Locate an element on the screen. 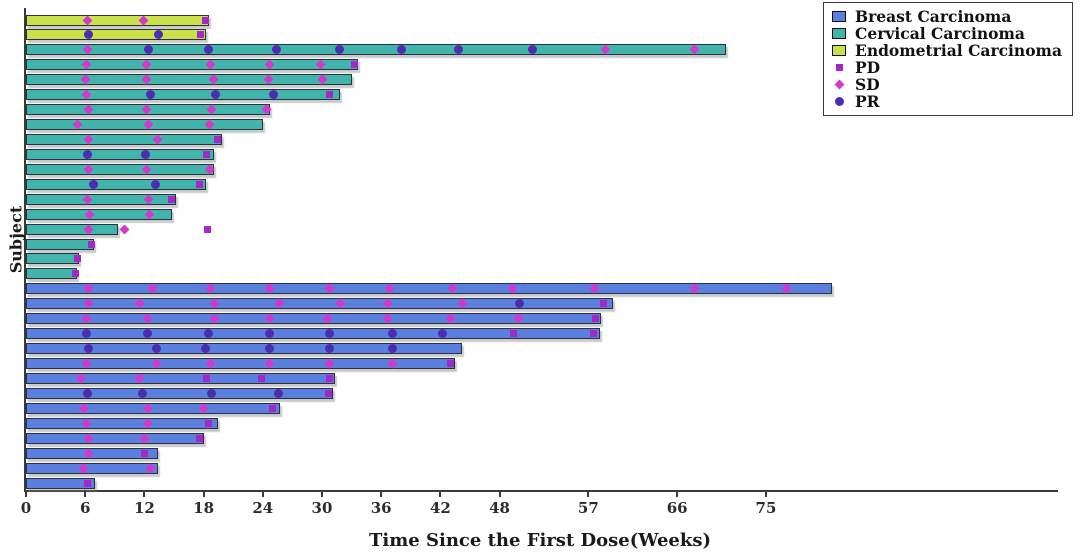  legend-label: Breast Carcinoma is located at coordinates (933, 16).